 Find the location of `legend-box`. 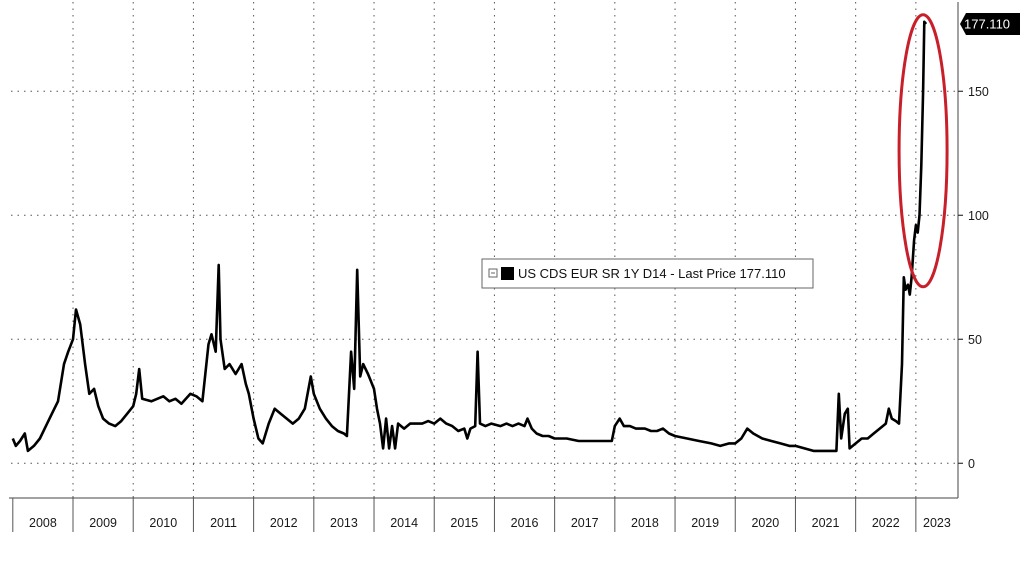

legend-box is located at coordinates (647, 273).